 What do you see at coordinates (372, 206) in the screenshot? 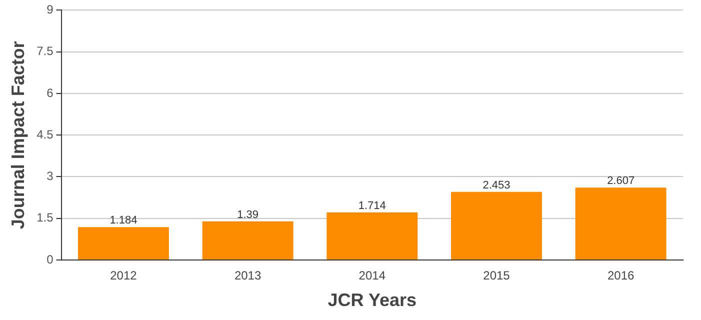
I see `data-label: 1.714` at bounding box center [372, 206].